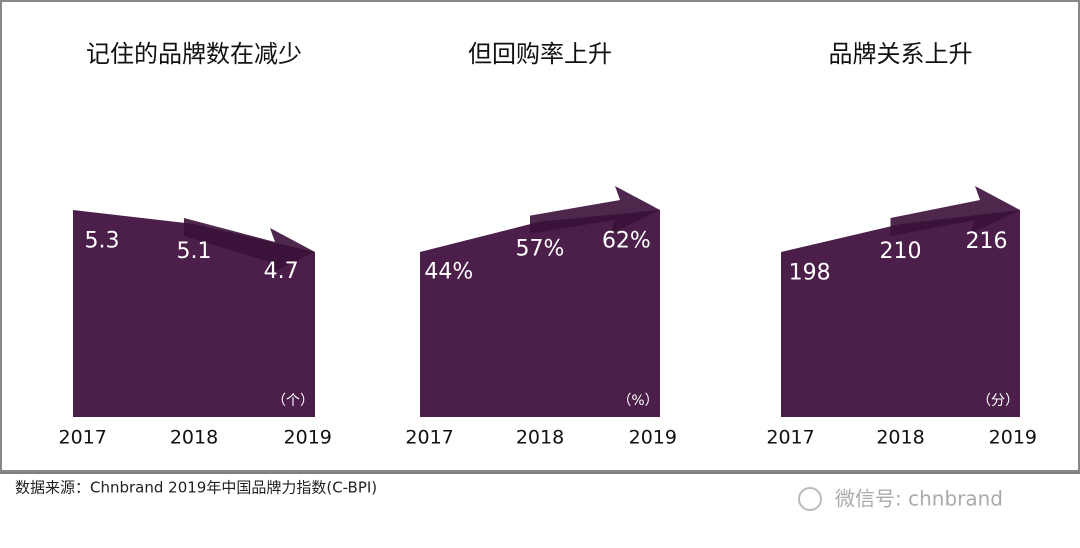  Describe the element at coordinates (540, 249) in the screenshot. I see `value-label: 57%` at that location.